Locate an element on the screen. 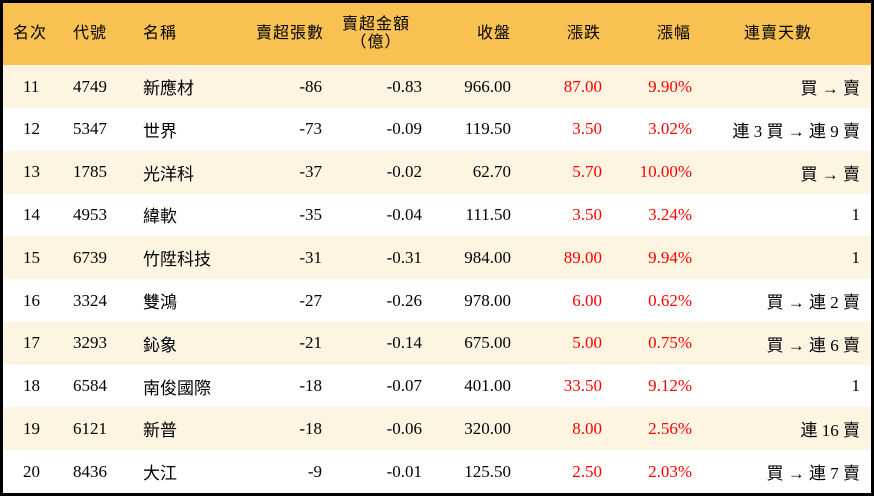 The image size is (874, 496). cell-sell-amount: -0.26 is located at coordinates (404, 300).